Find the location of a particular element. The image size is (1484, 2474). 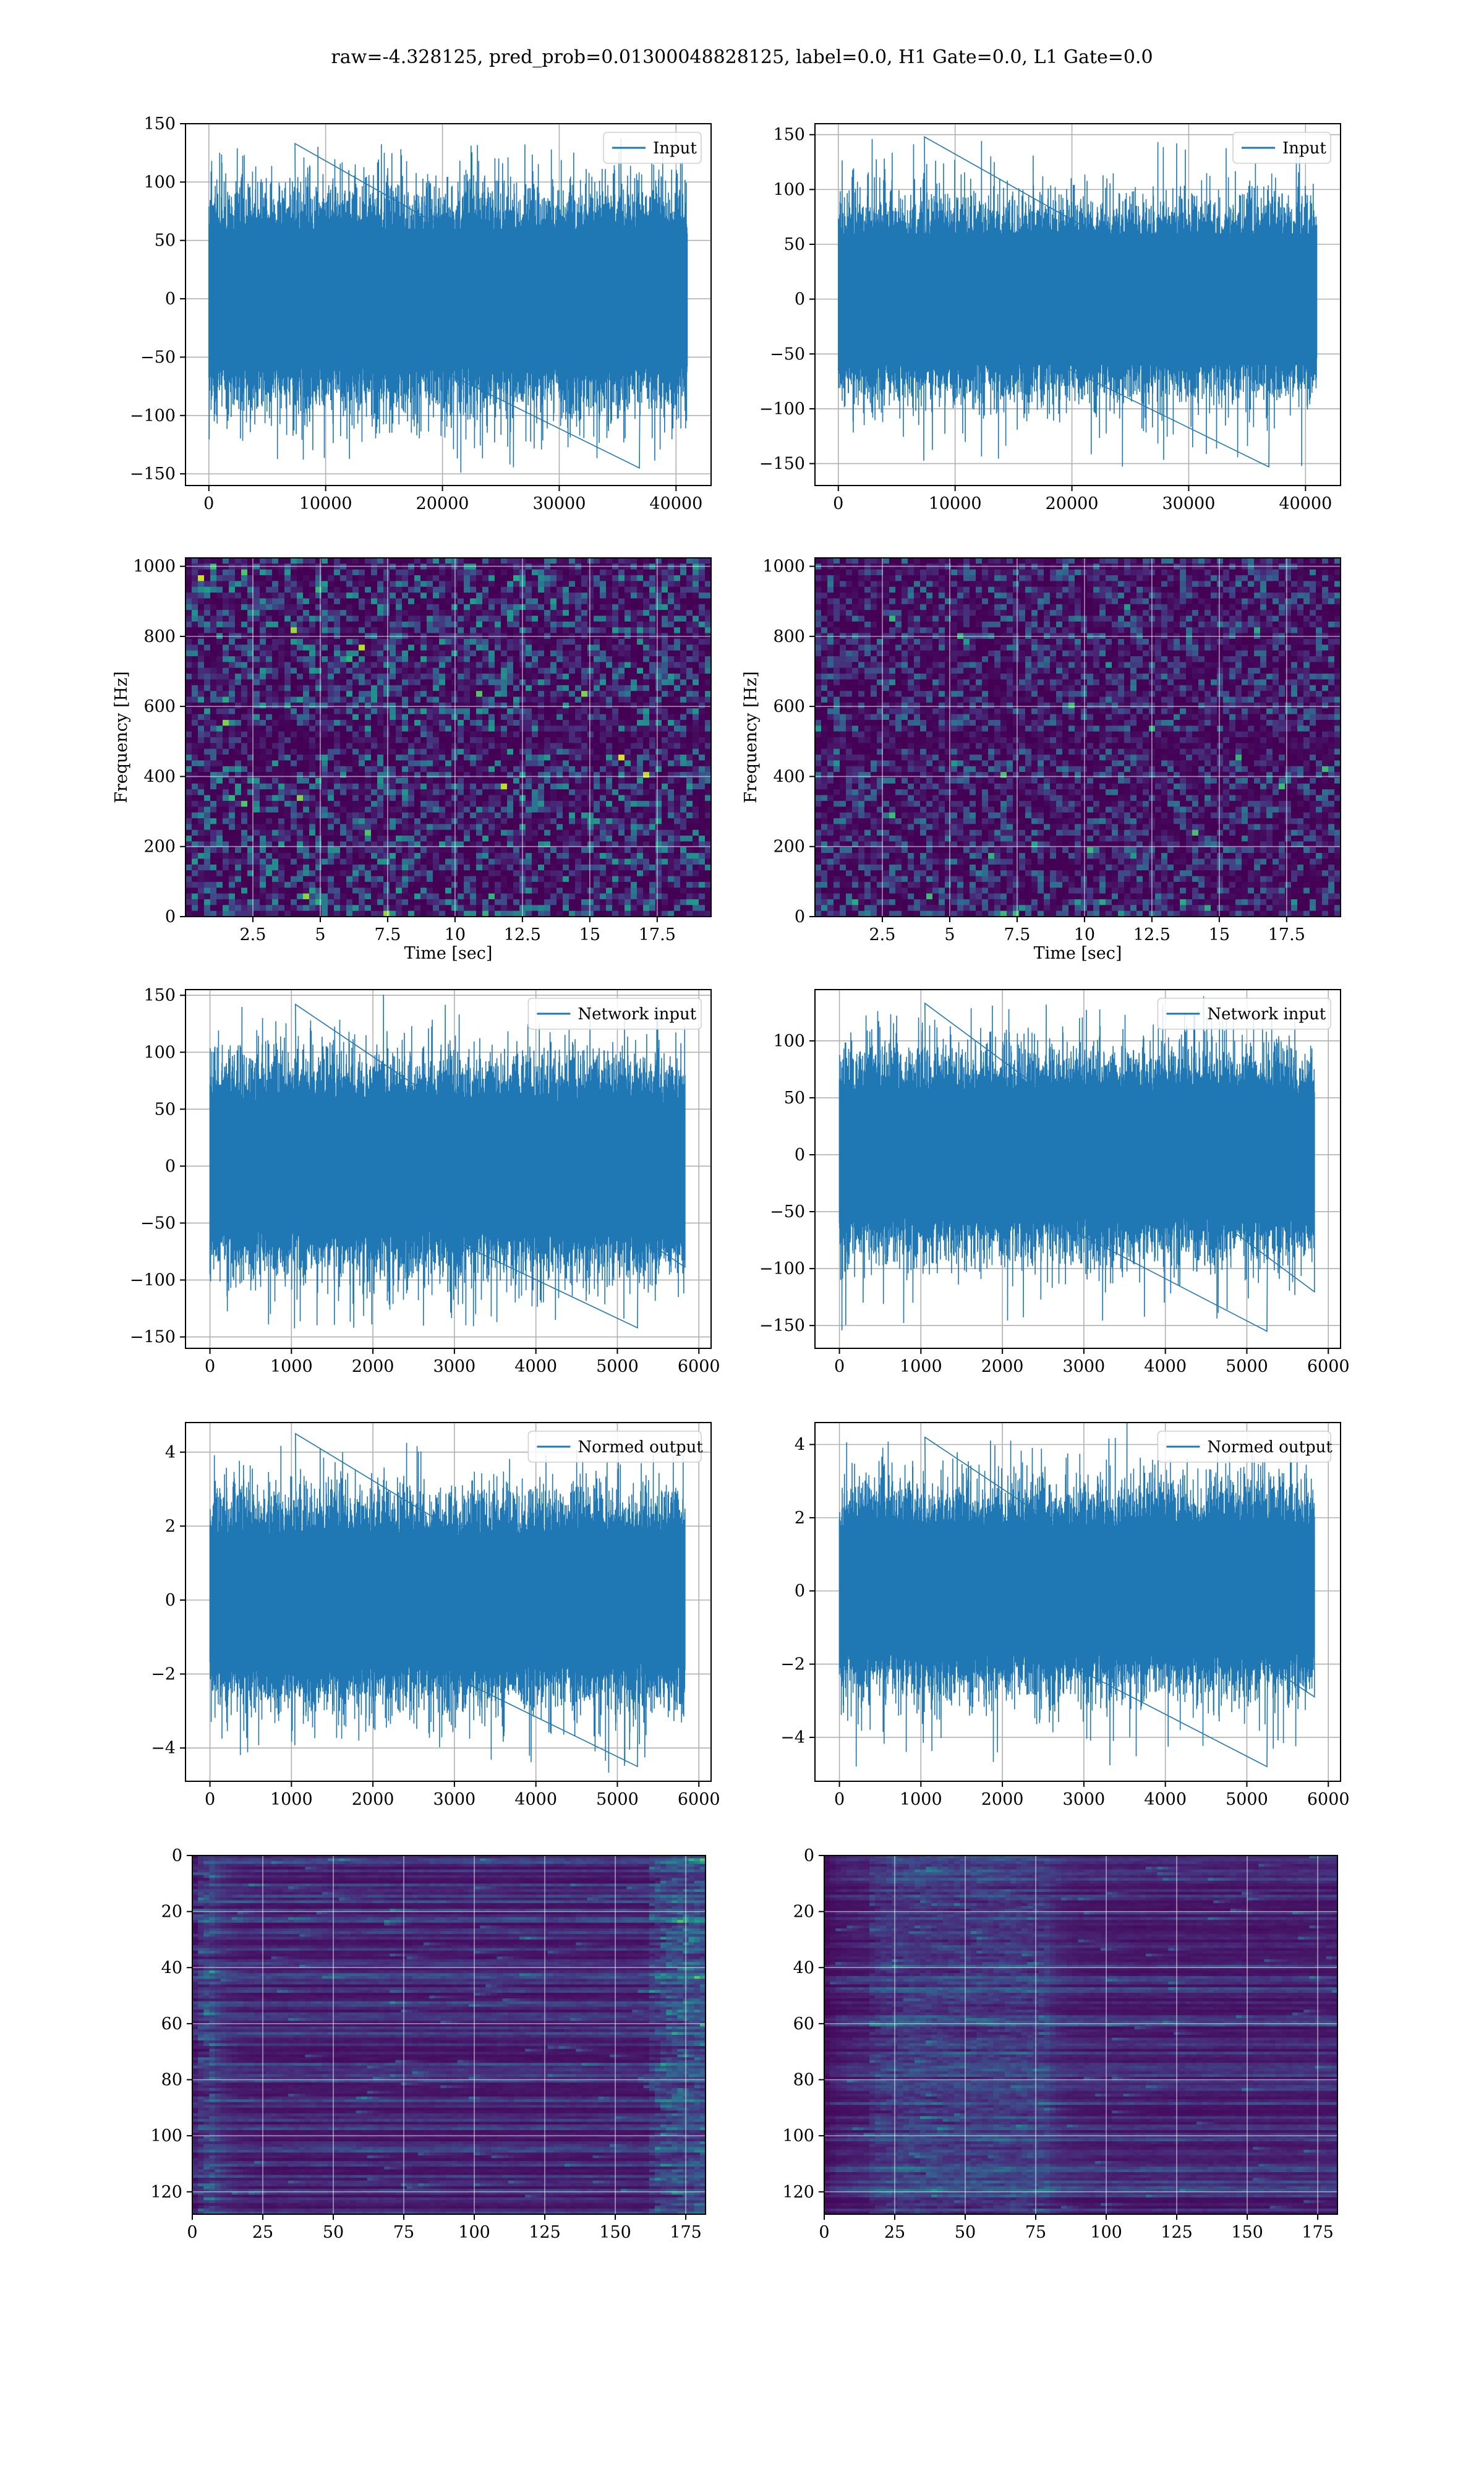

heatmap-cells is located at coordinates (449, 738).